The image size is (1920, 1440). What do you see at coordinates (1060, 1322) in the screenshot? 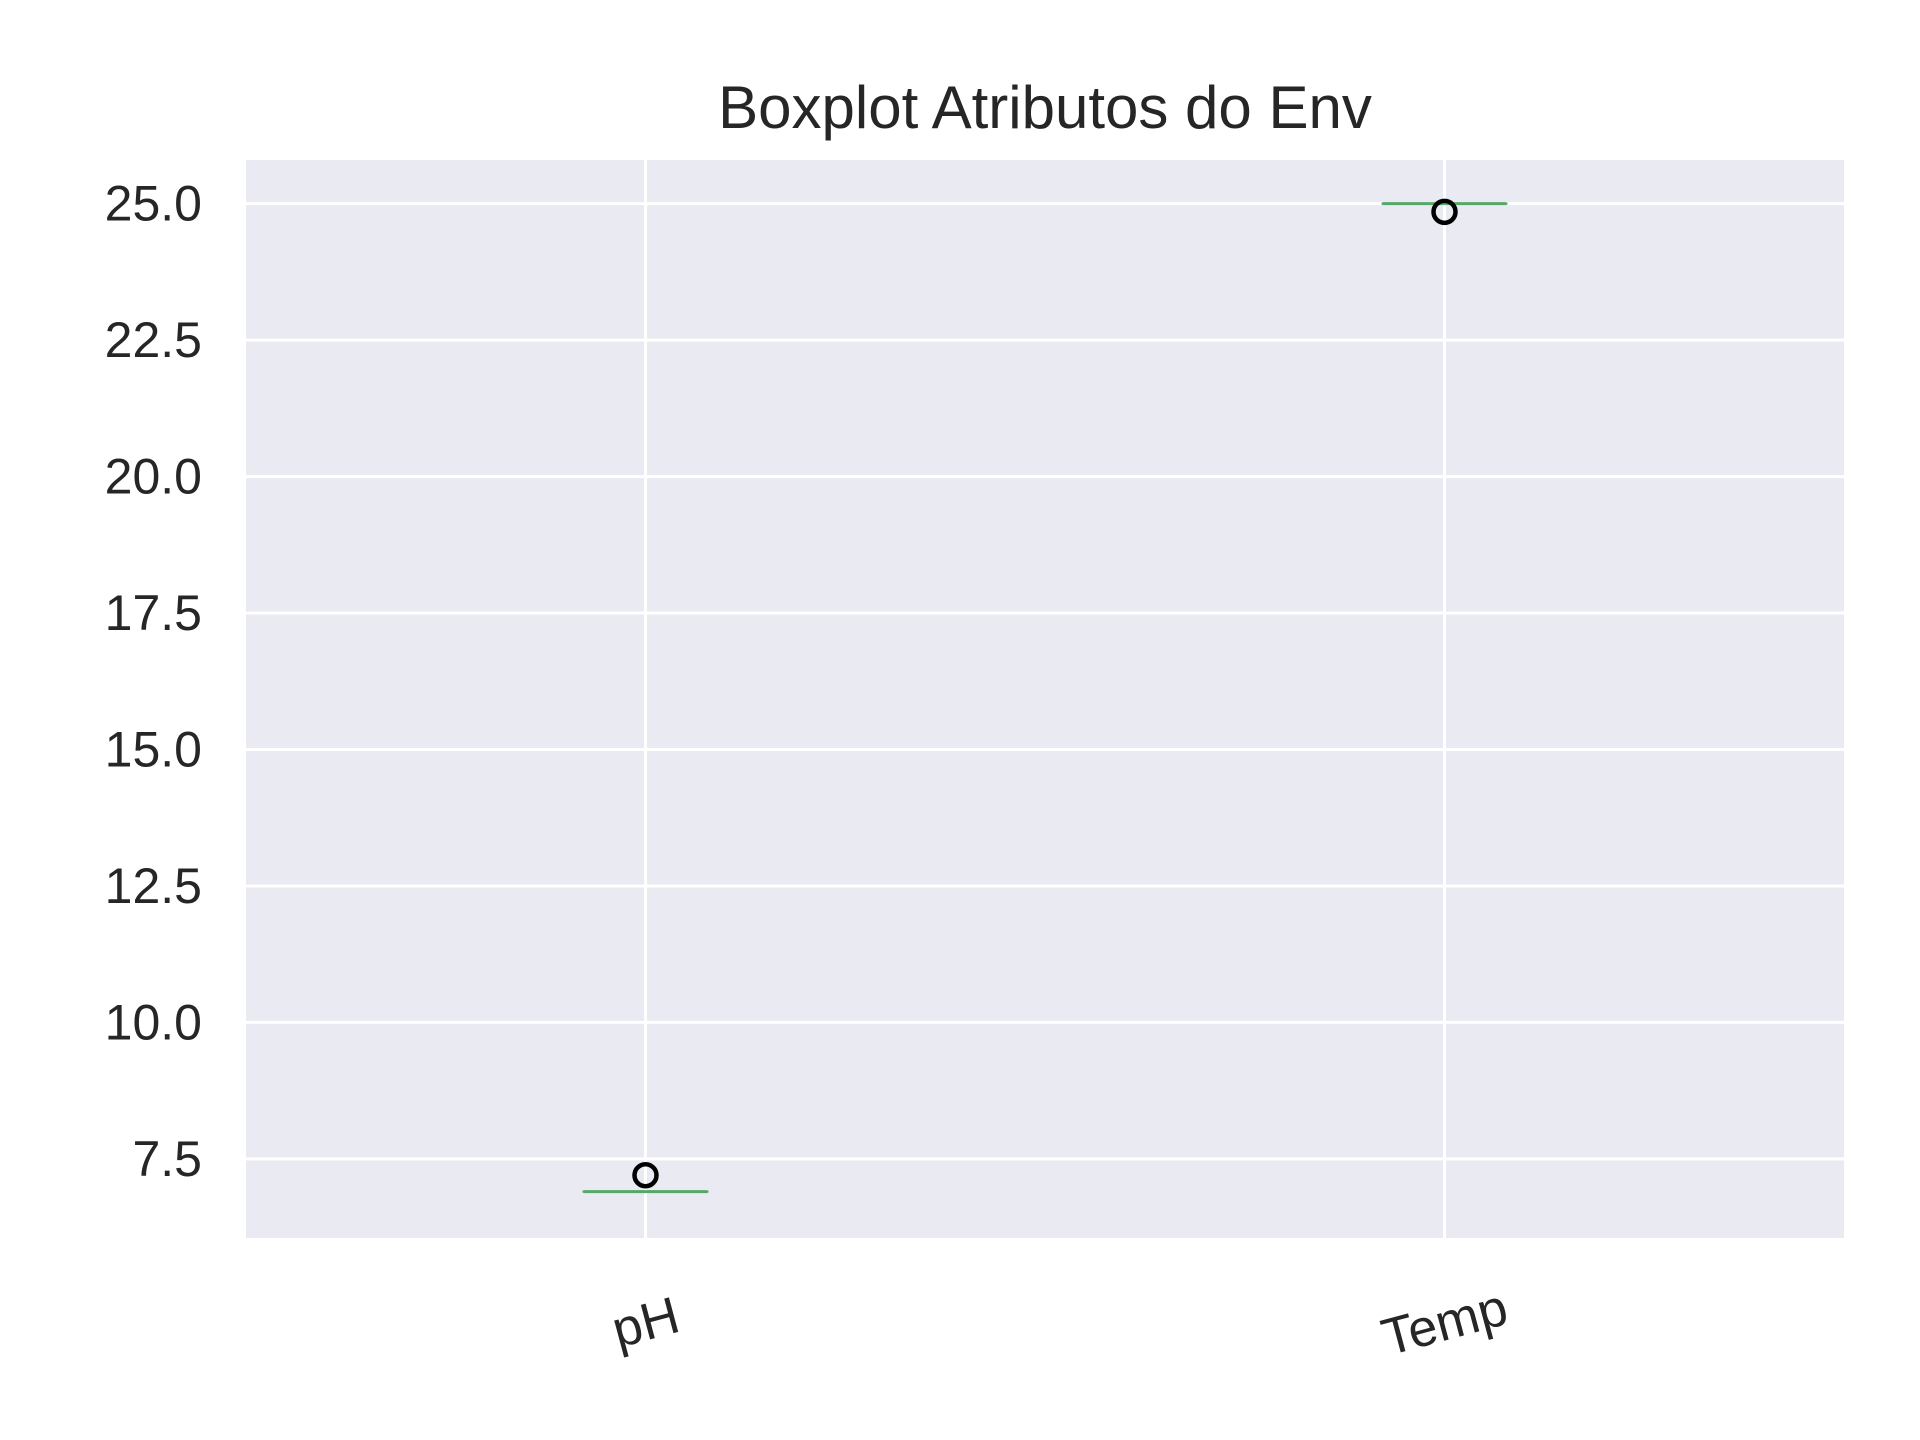
I see `x-tick-labels: pH Temp` at bounding box center [1060, 1322].